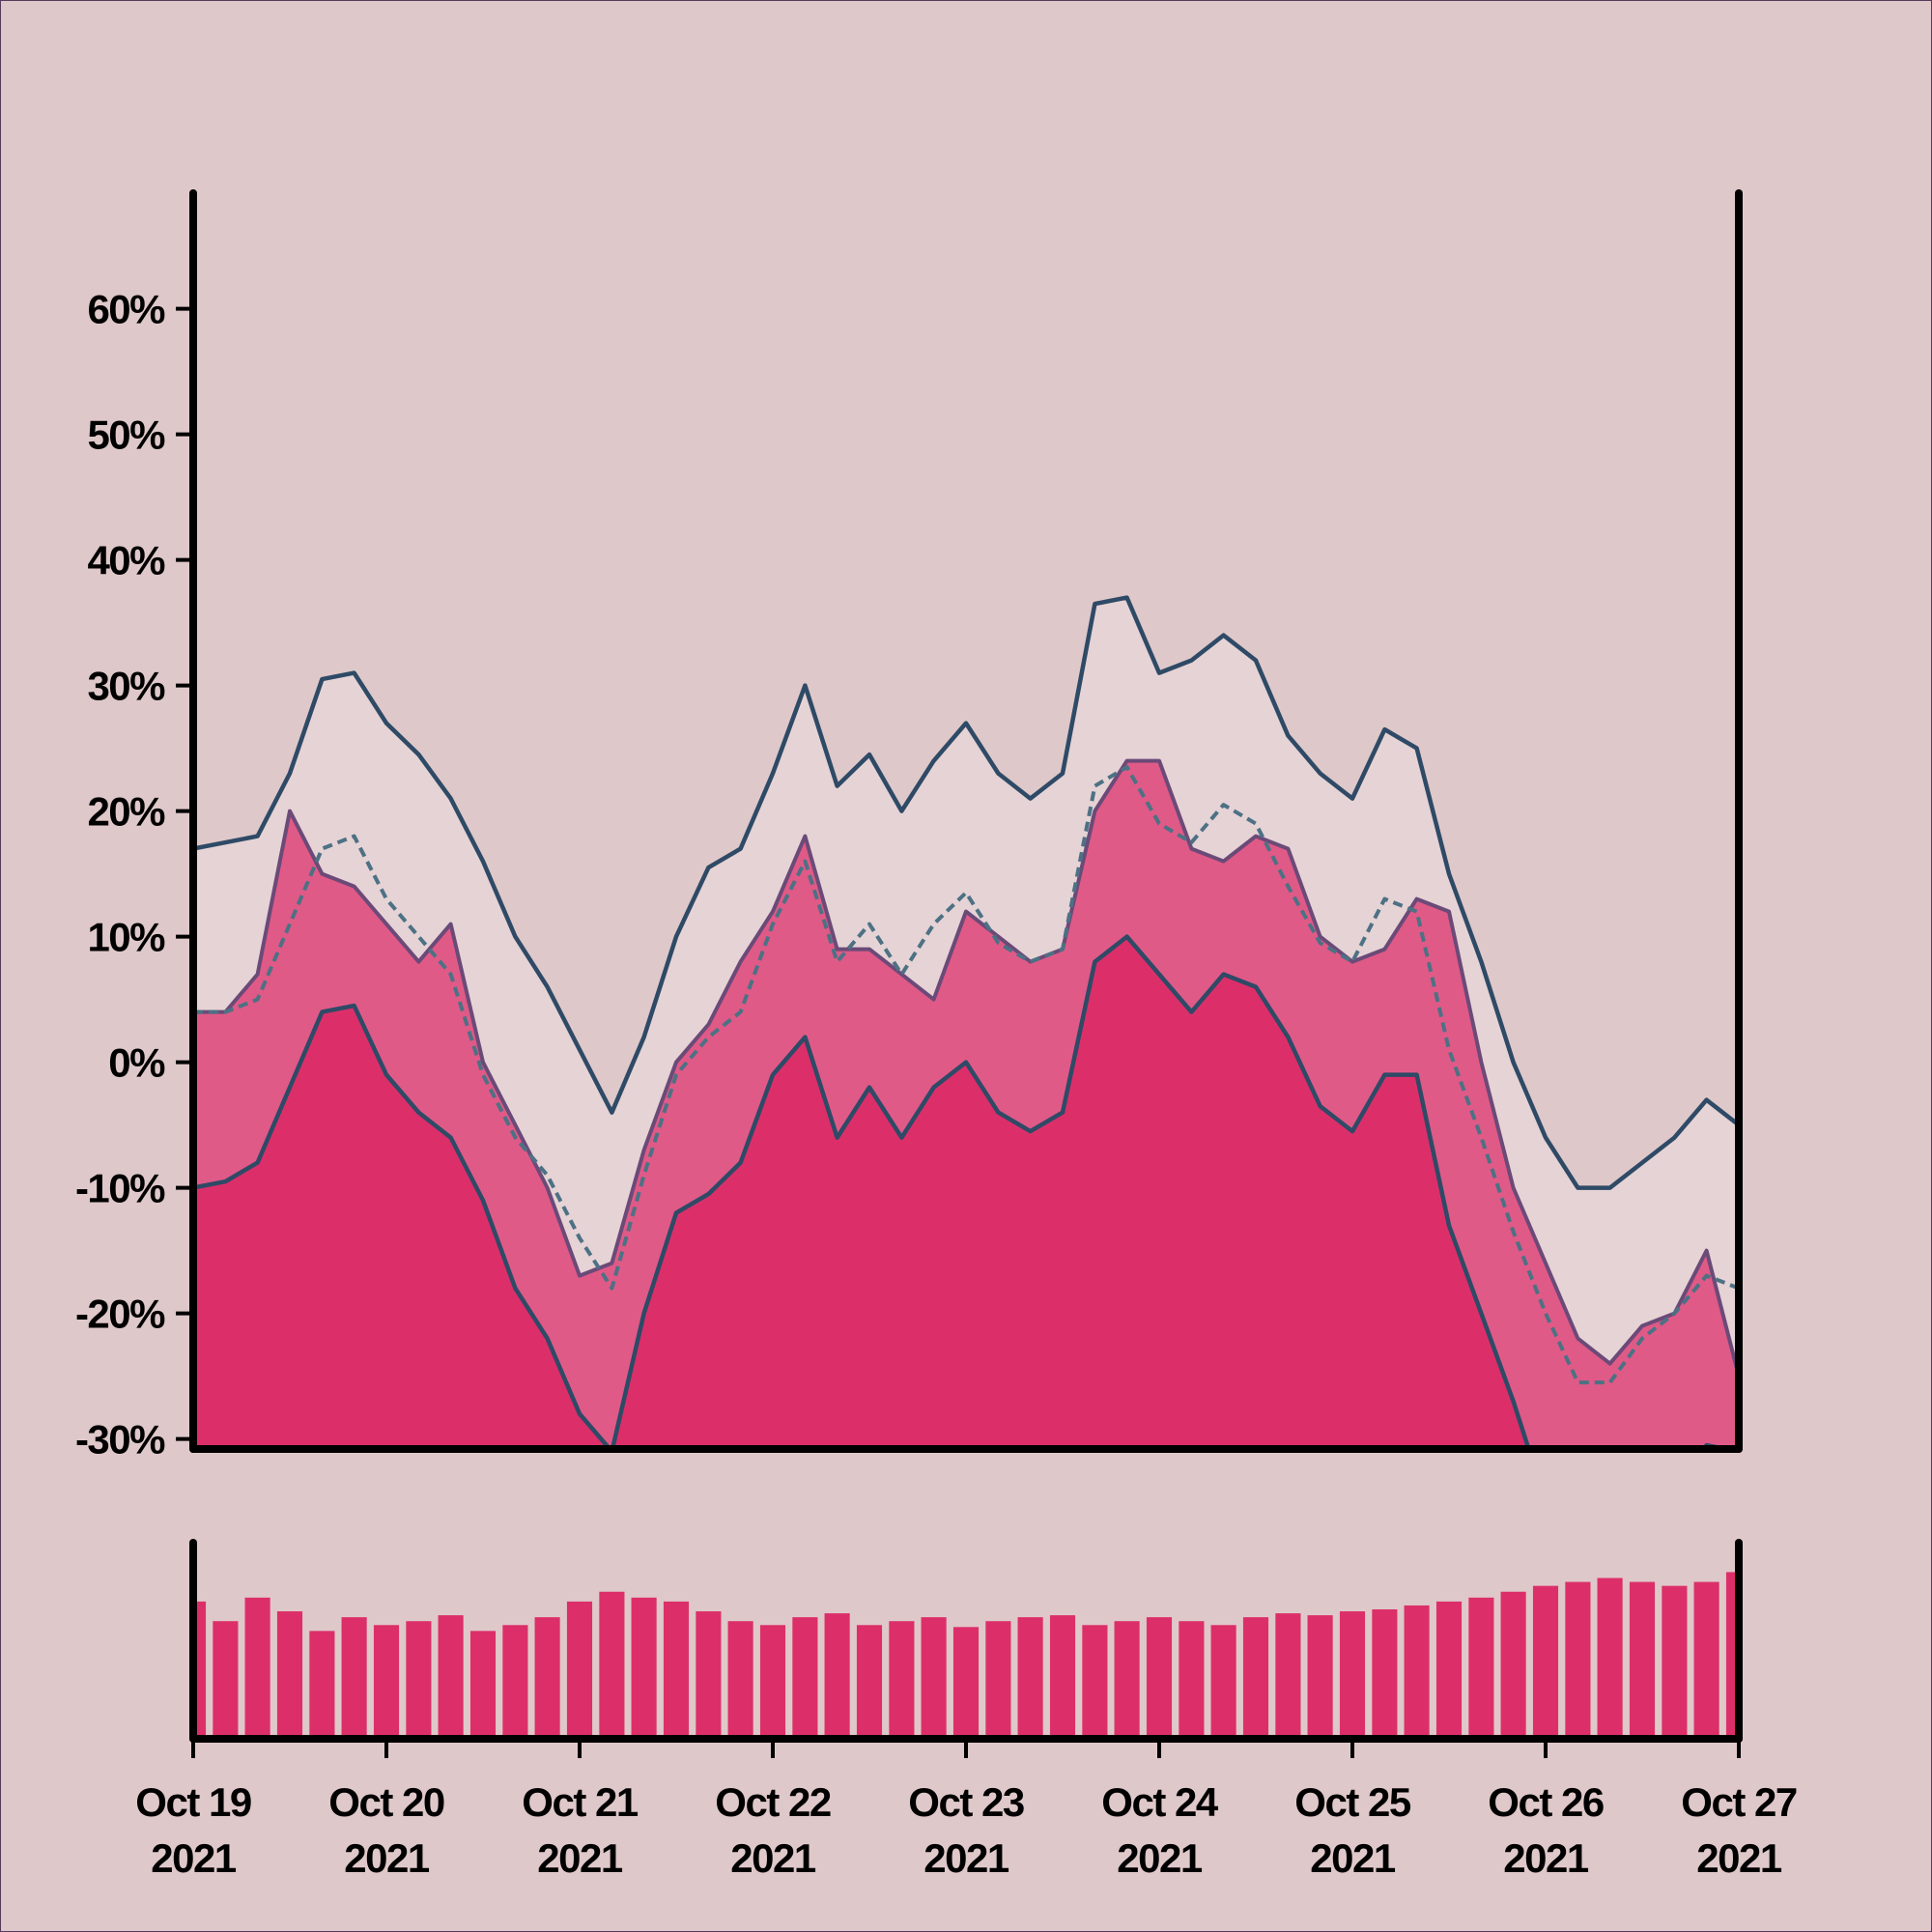  Describe the element at coordinates (1546, 1802) in the screenshot. I see `x-tick-label-line: Oct 26` at that location.